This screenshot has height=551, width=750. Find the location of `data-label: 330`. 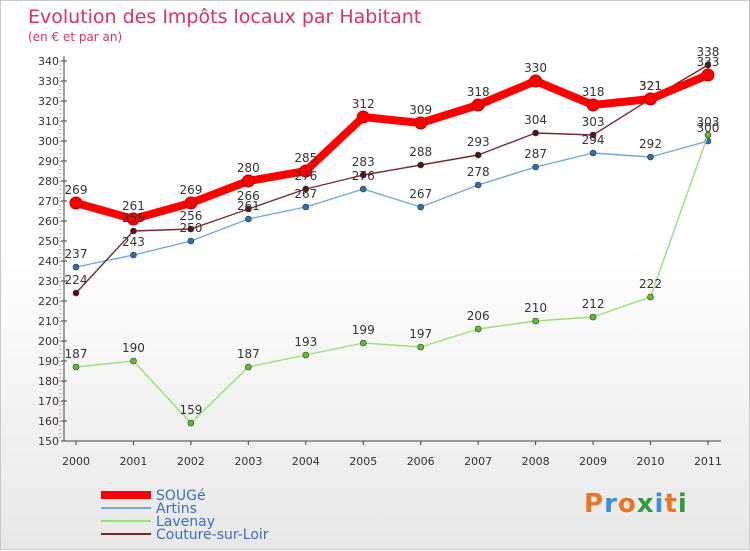

data-label: 330 is located at coordinates (535, 68).